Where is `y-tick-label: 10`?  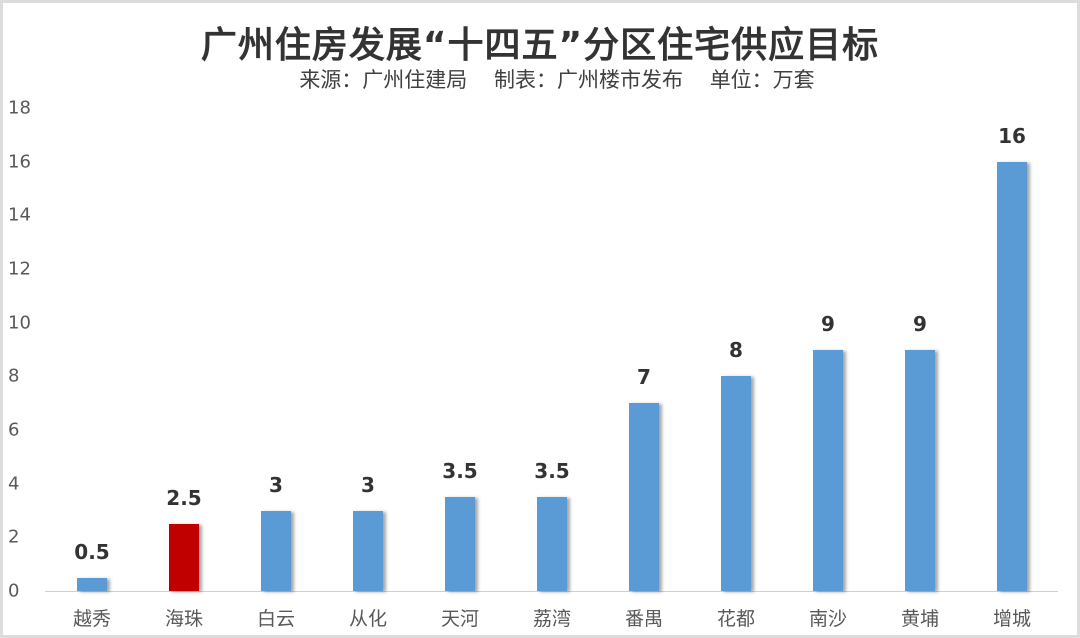
y-tick-label: 10 is located at coordinates (19, 323).